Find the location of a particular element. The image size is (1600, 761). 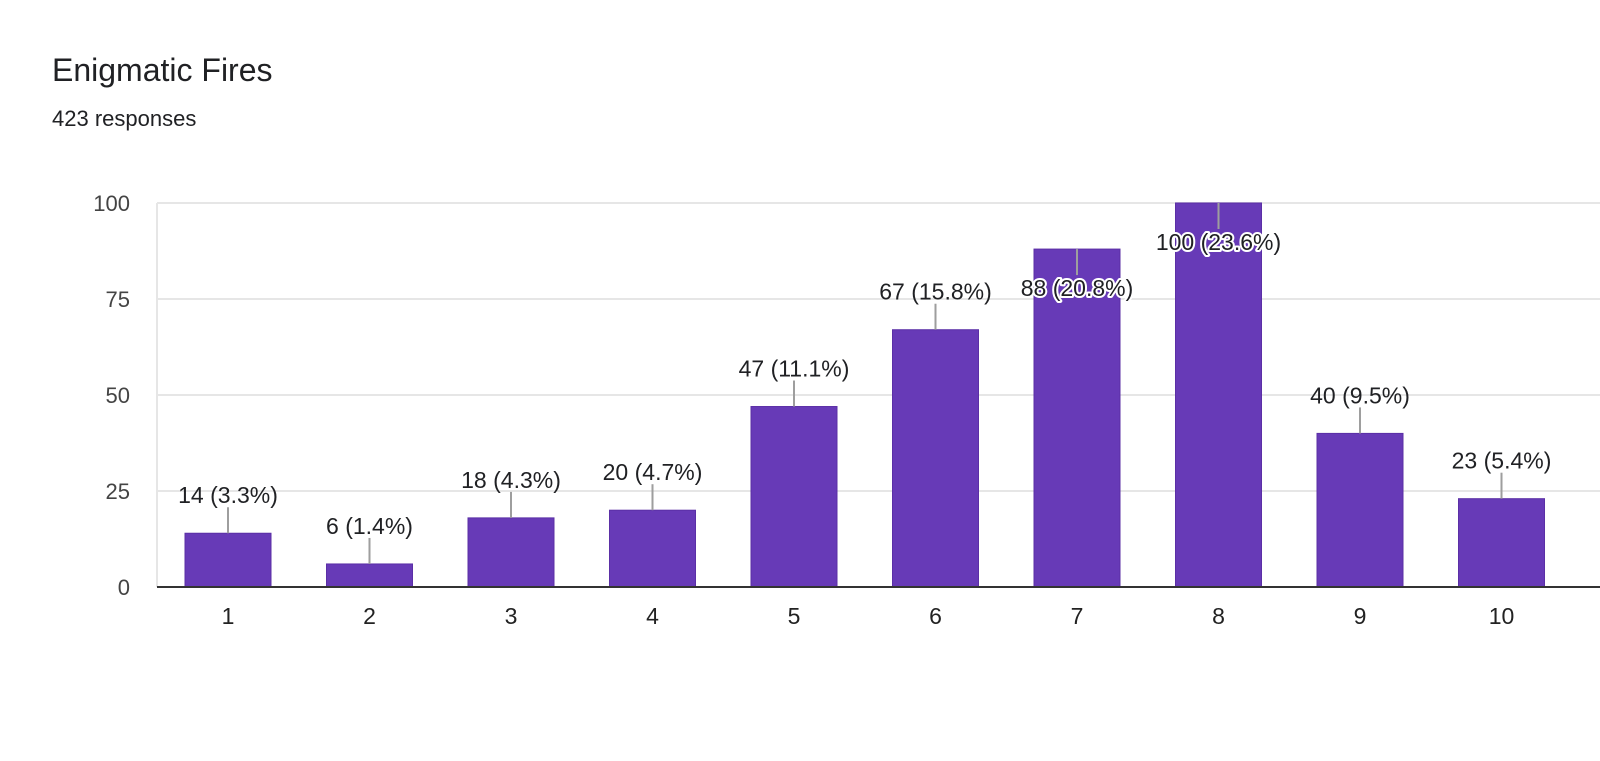

x-tick-label: 5 is located at coordinates (794, 616).